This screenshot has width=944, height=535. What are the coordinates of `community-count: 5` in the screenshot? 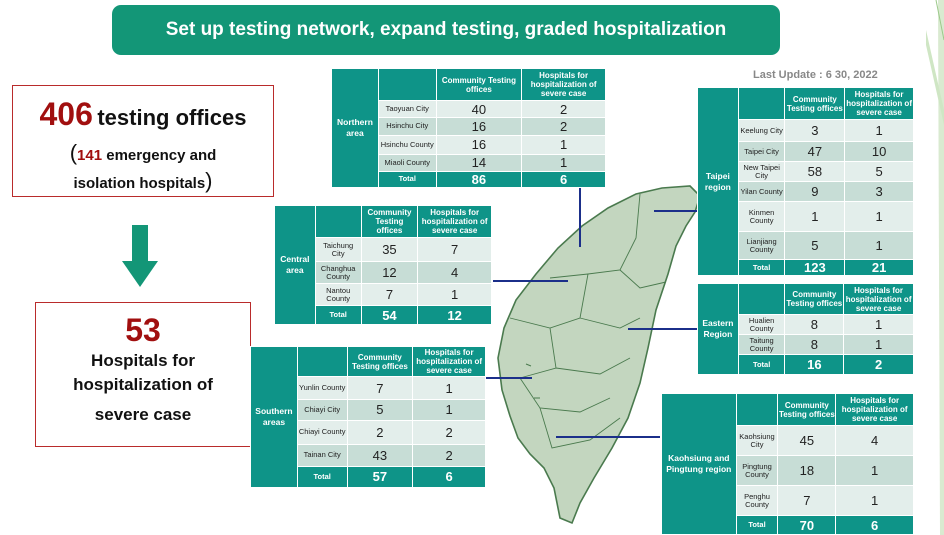 It's located at (380, 410).